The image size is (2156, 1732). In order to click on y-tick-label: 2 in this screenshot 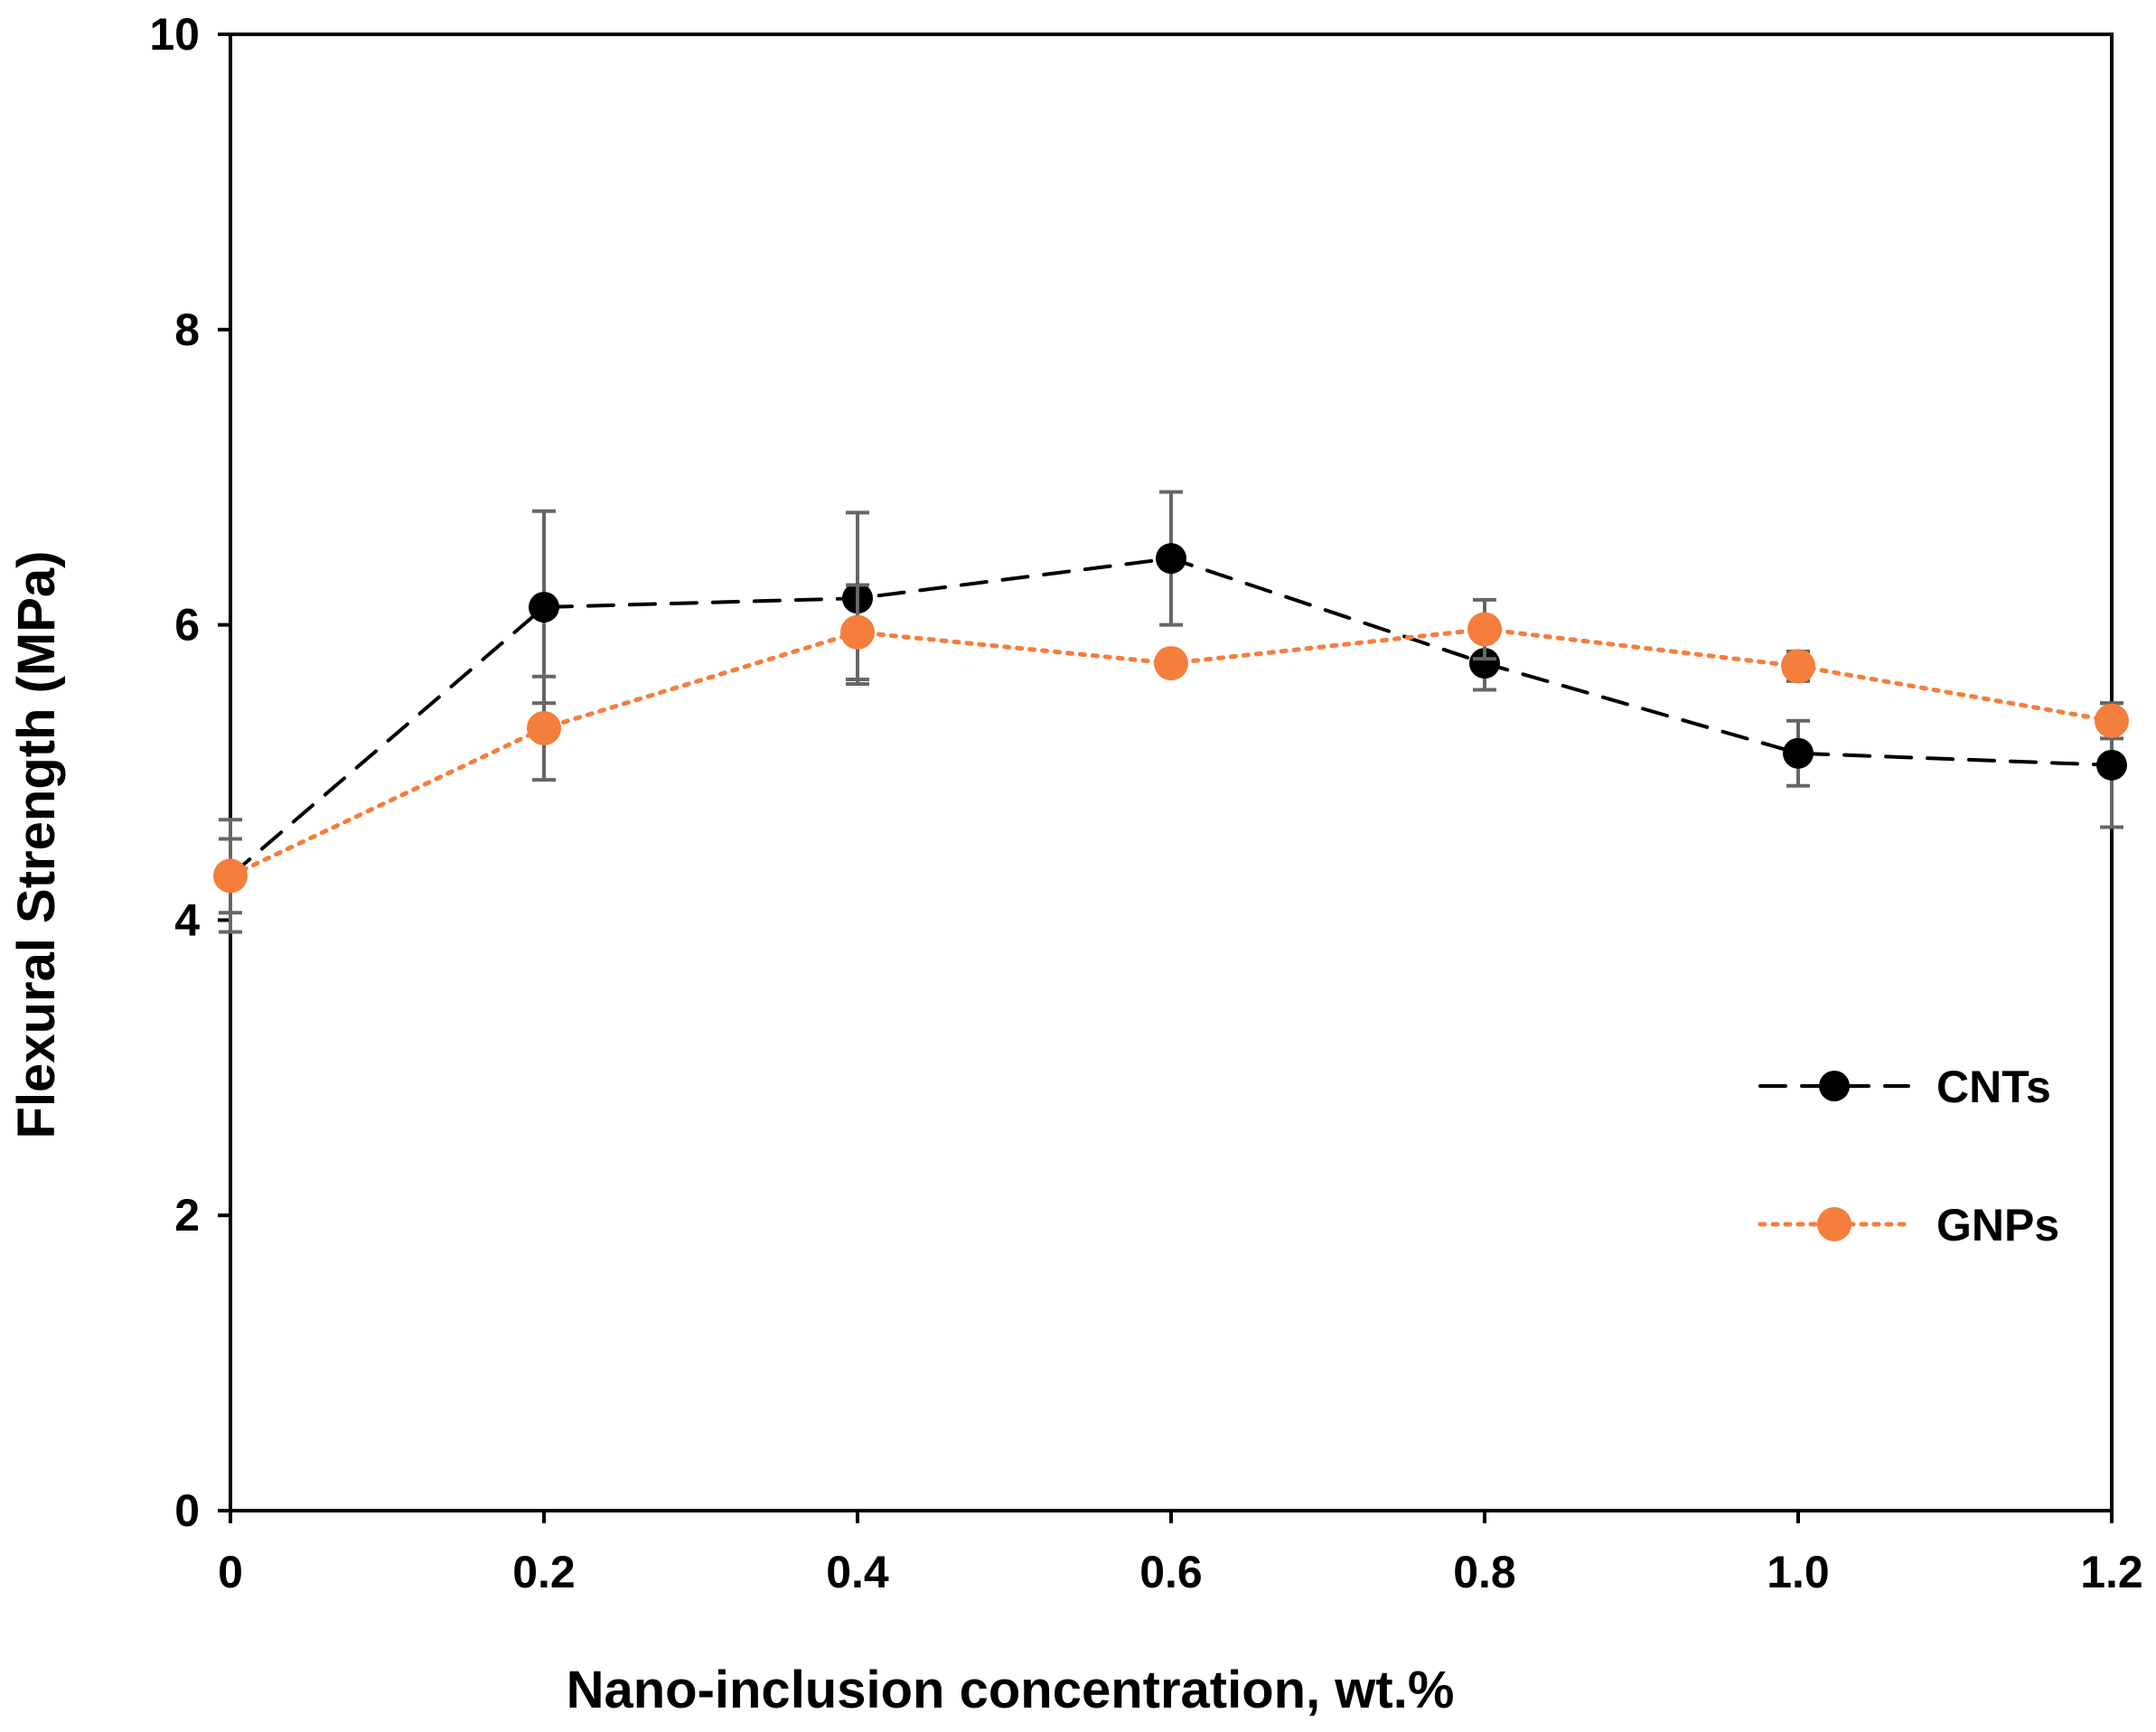, I will do `click(187, 1215)`.